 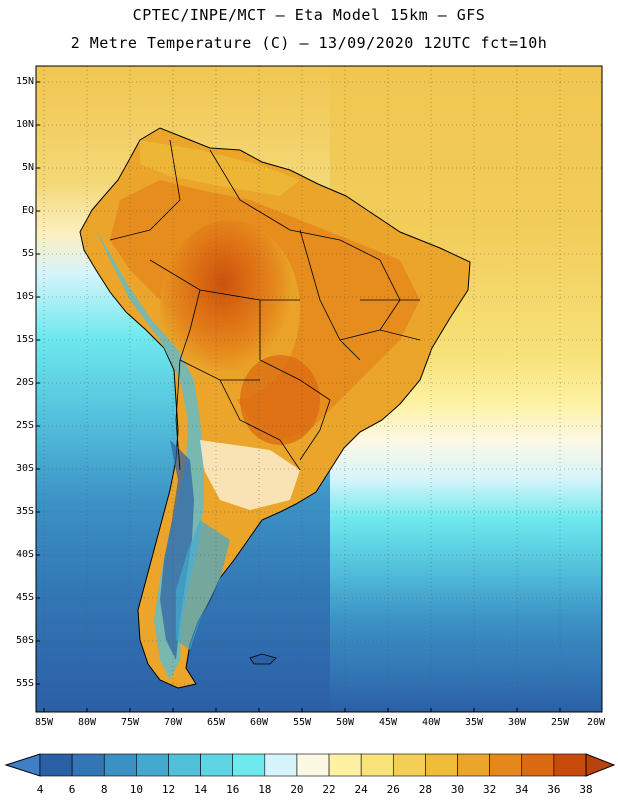 What do you see at coordinates (24, 468) in the screenshot?
I see `lat-label: 30S` at bounding box center [24, 468].